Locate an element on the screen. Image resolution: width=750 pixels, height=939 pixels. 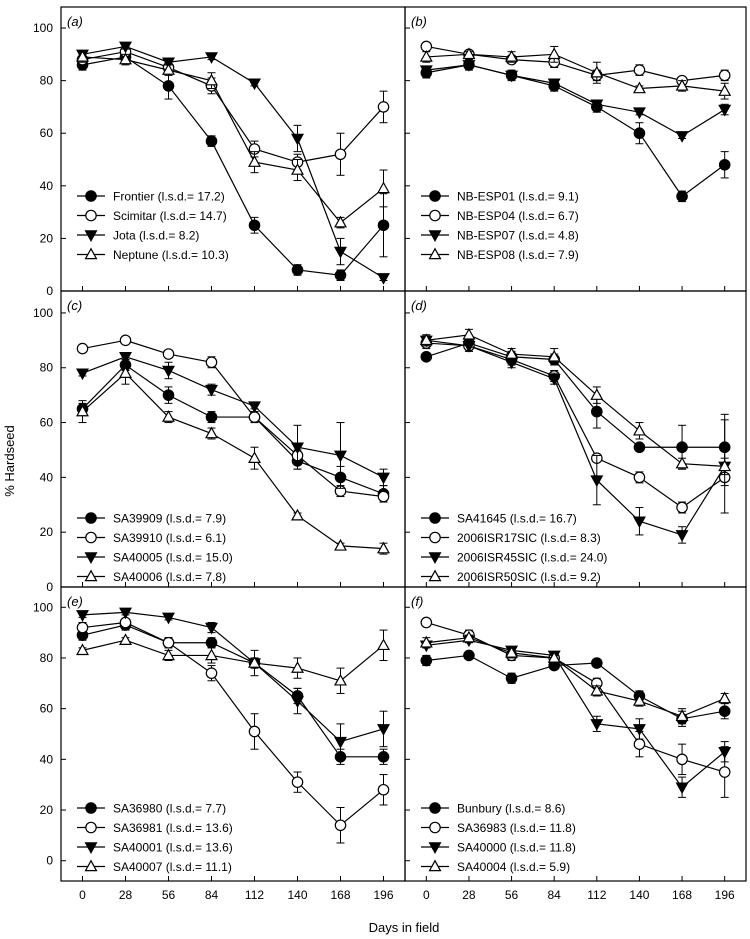
y-tick-label: 40 is located at coordinates (47, 477).